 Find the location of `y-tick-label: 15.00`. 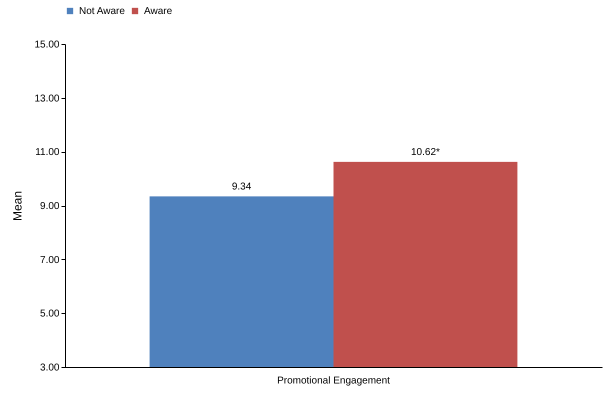

y-tick-label: 15.00 is located at coordinates (47, 45).